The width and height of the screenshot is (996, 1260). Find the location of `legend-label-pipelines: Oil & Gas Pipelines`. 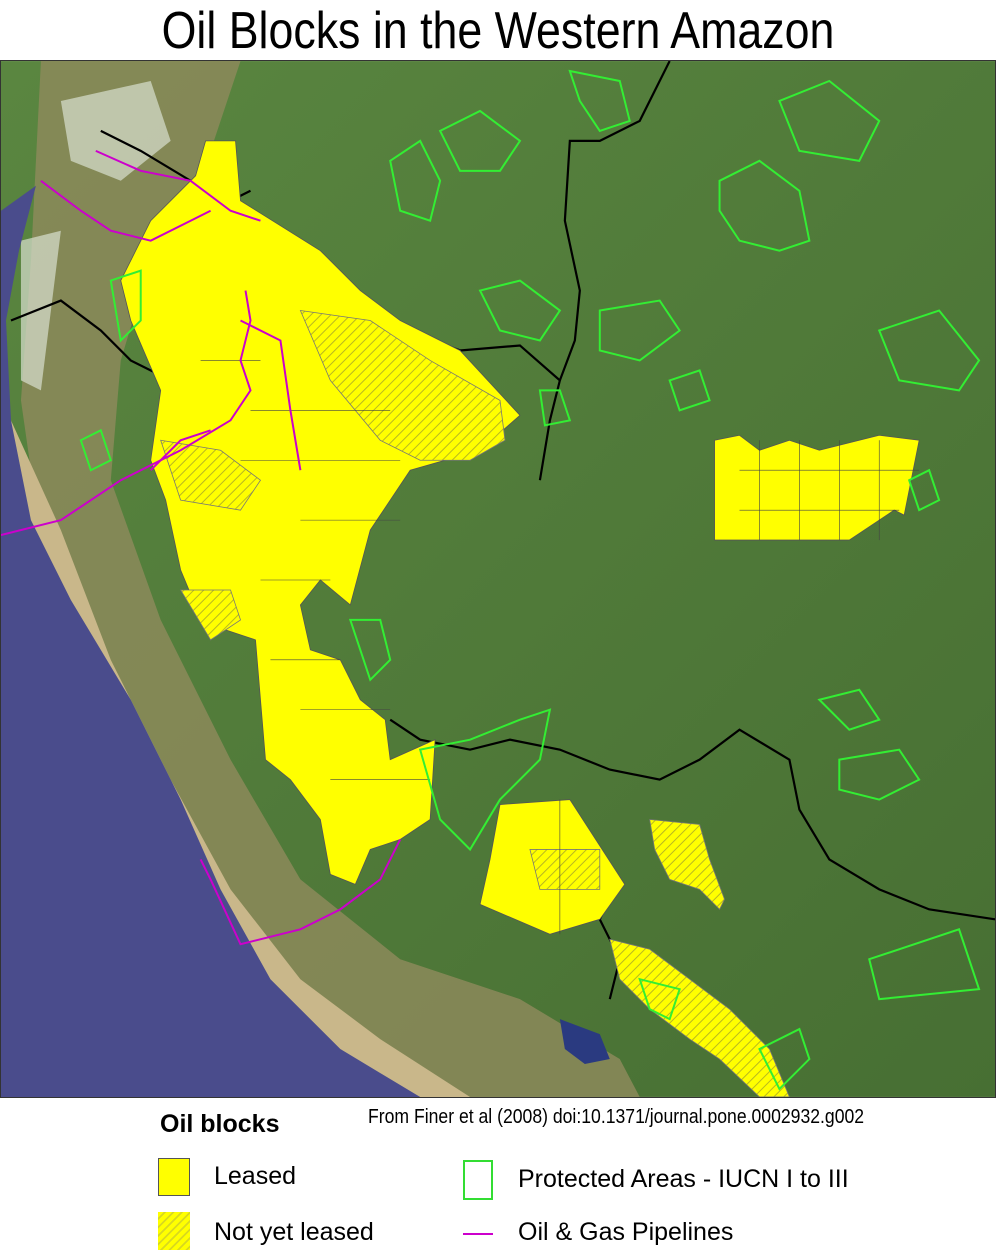

legend-label-pipelines: Oil & Gas Pipelines is located at coordinates (626, 1232).